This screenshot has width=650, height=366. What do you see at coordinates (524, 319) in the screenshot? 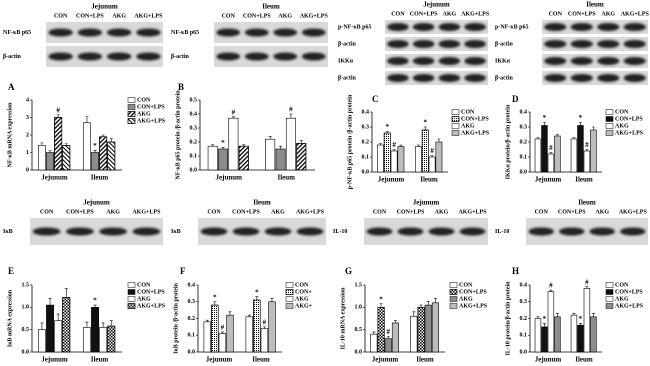
I see `y-tick-label: 0.2` at bounding box center [524, 319].